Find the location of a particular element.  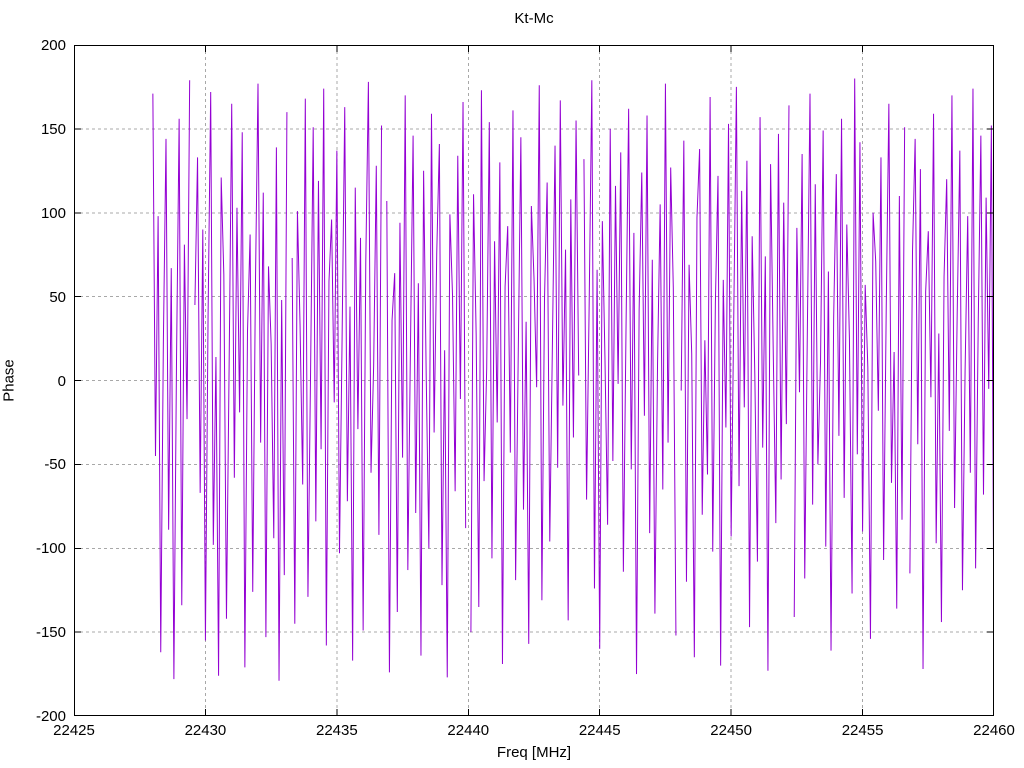

y-tick-label: -150 is located at coordinates (50, 633).